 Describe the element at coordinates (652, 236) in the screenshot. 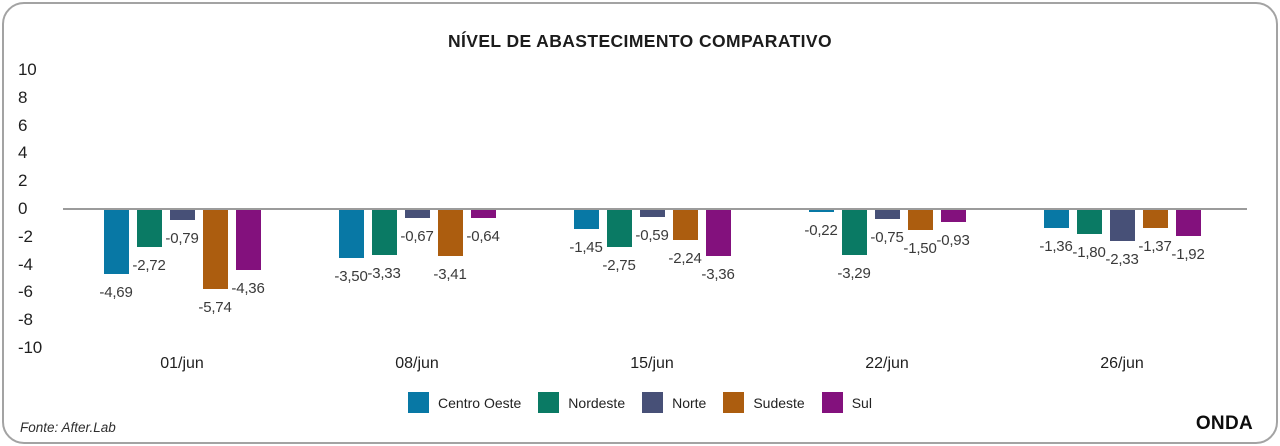

I see `bar-value-label: -0,59` at that location.